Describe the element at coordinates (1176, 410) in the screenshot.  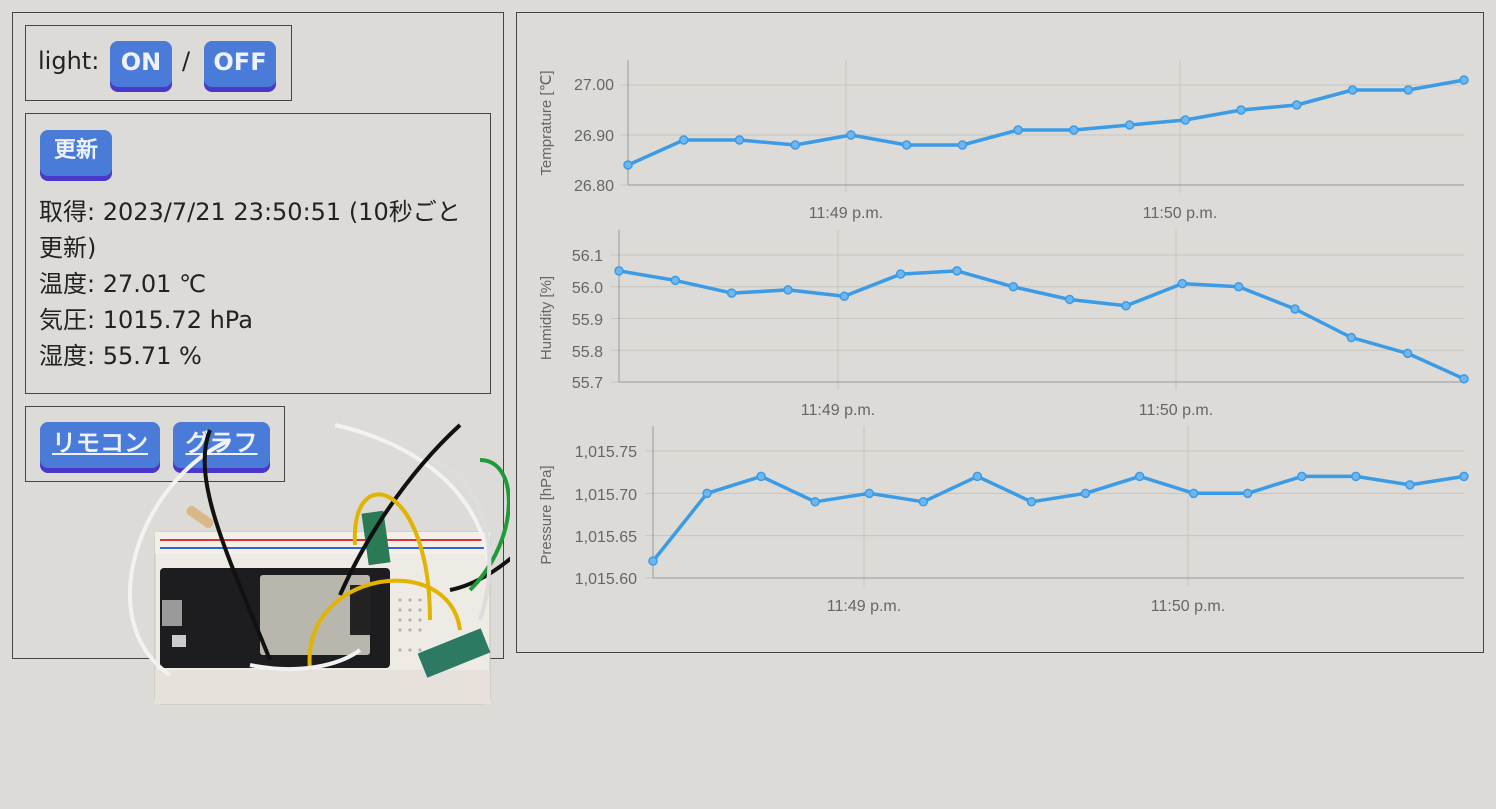
I see `humidity-x-tick: 11:50 p.m.` at that location.